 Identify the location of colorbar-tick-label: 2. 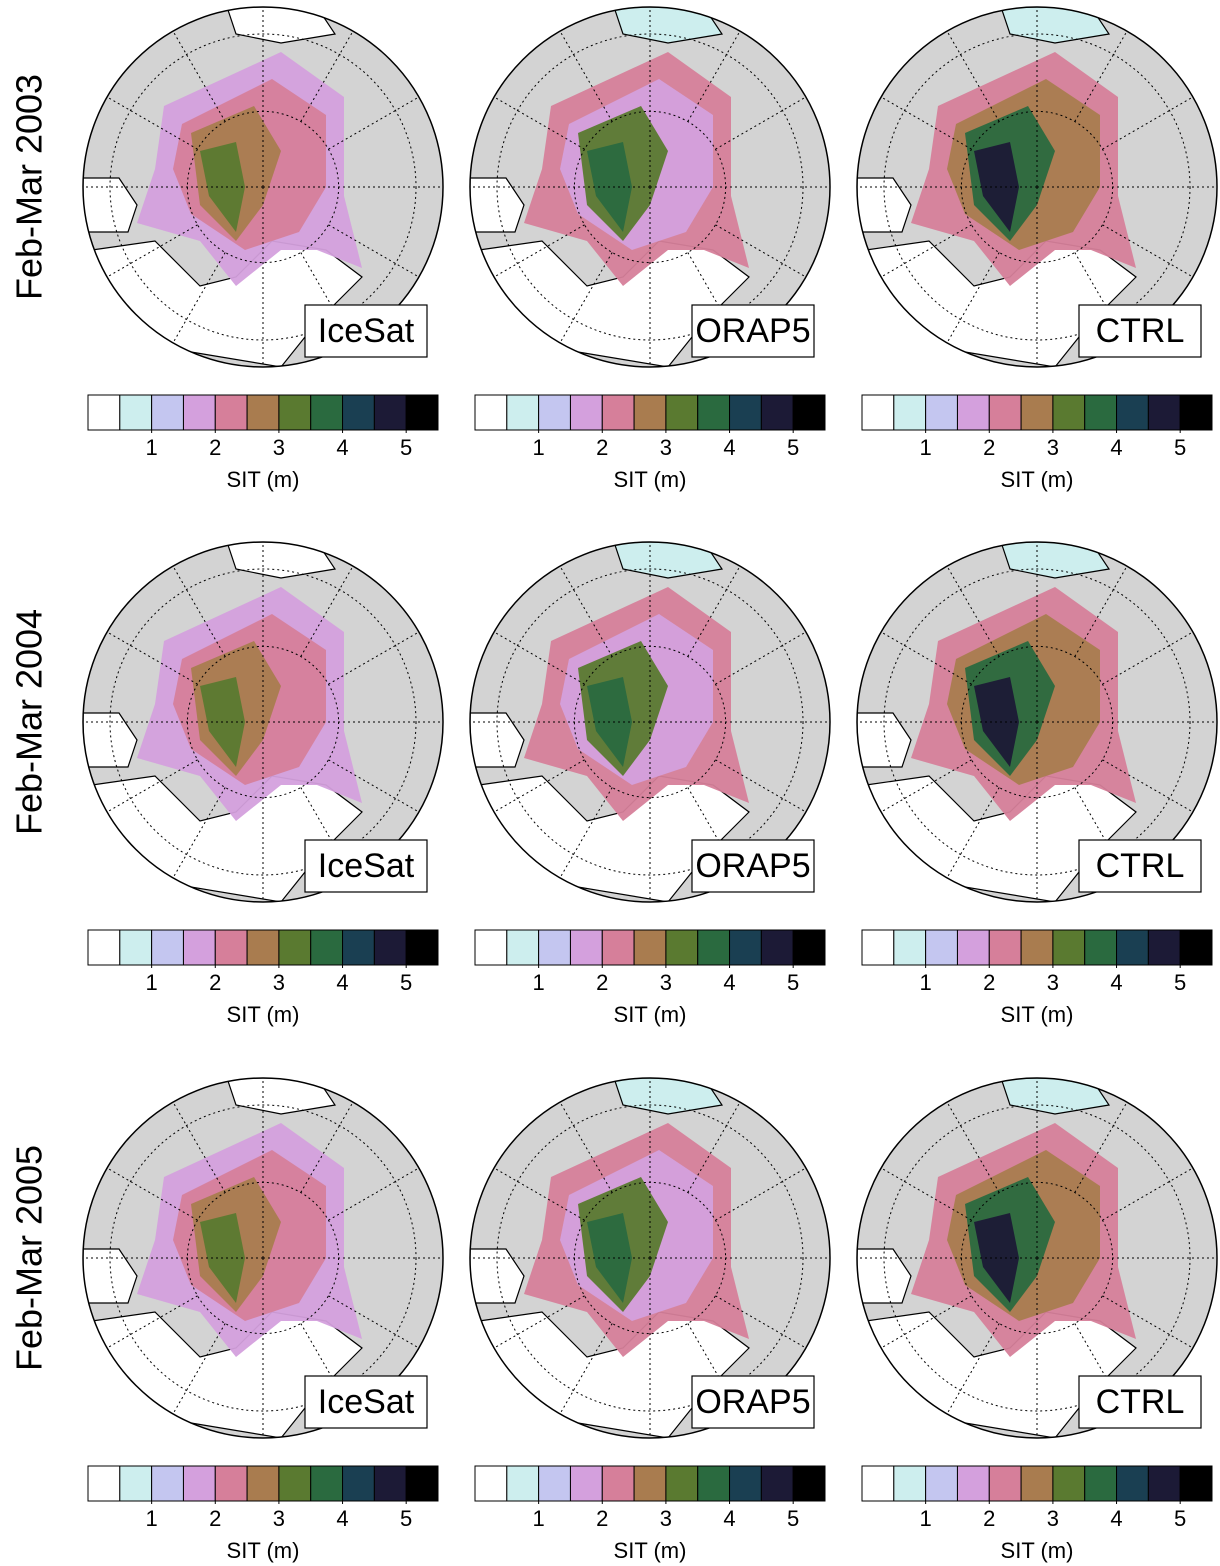
(989, 447).